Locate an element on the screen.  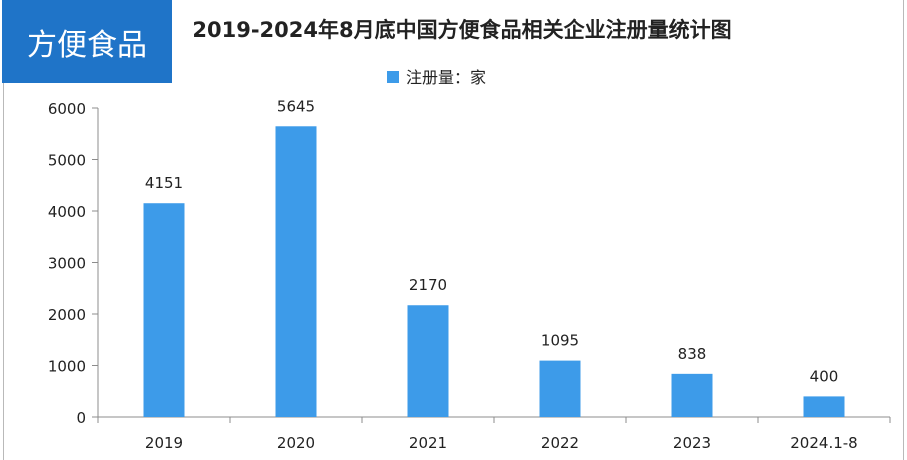
x-tick-label: 2022 is located at coordinates (560, 443).